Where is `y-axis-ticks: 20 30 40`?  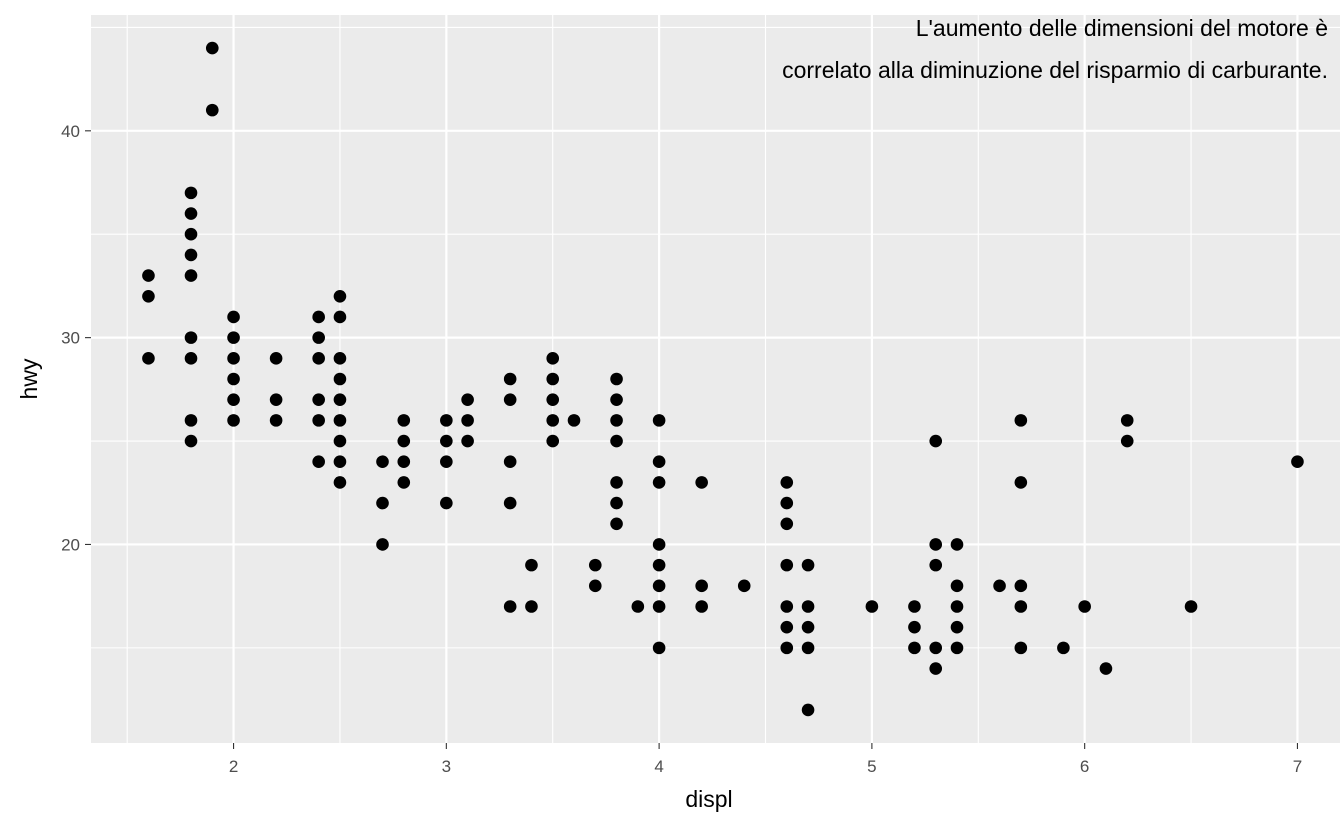 y-axis-ticks: 20 30 40 is located at coordinates (76, 338).